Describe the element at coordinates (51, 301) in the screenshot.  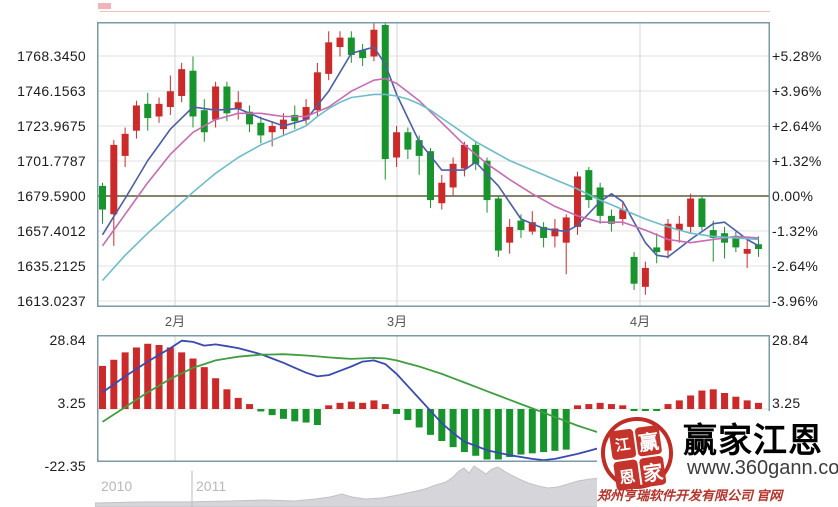
I see `price-axis-label: 1613.0237` at that location.